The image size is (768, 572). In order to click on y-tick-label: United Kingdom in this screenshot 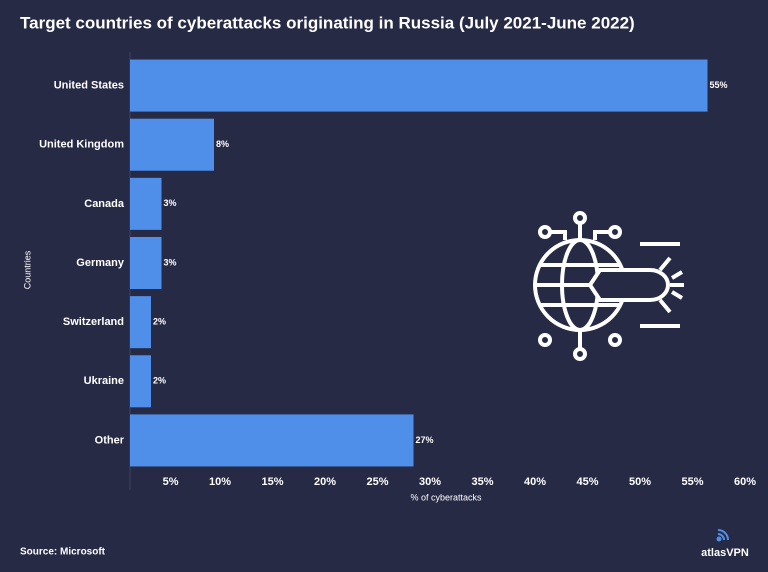, I will do `click(81, 145)`.